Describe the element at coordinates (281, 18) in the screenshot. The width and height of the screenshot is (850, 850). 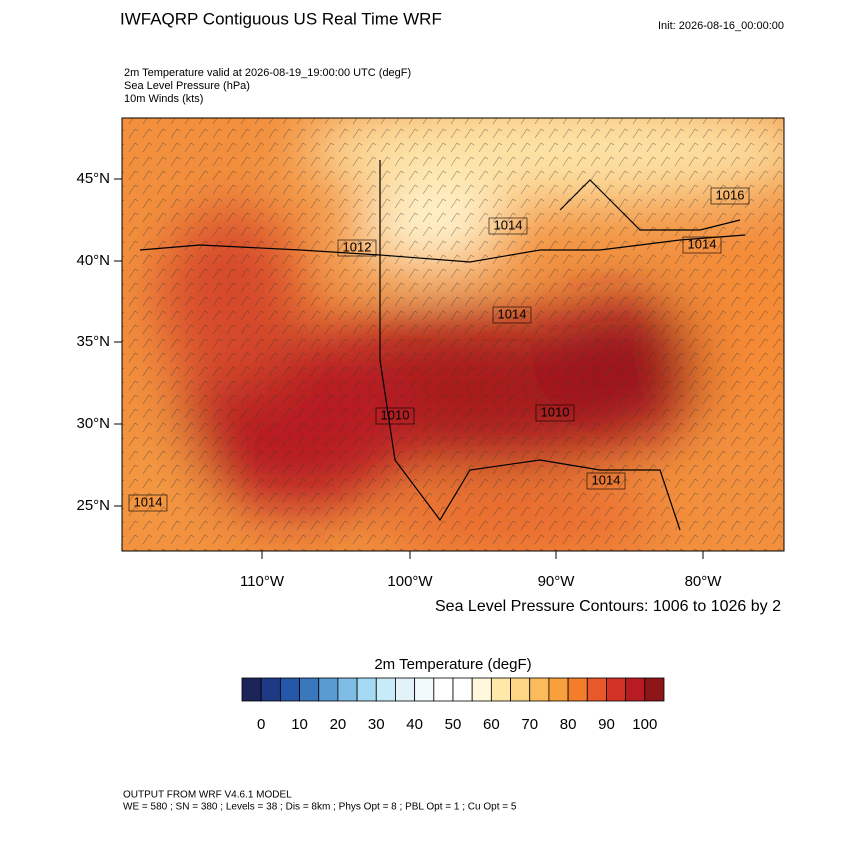
I see `title: IWFAQRP Contiguous US Real Time WRF` at that location.